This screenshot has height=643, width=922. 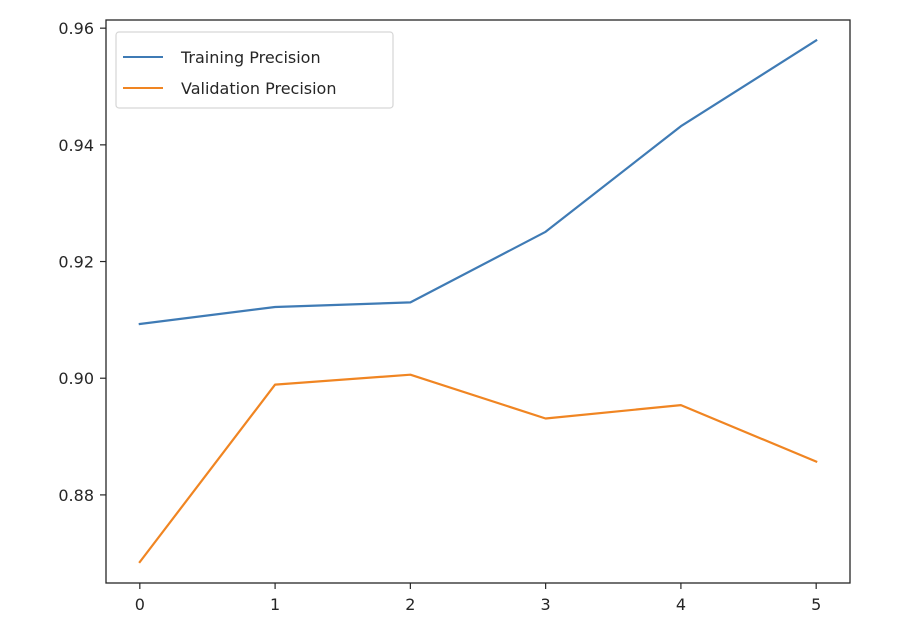 I want to click on y-tick-label: 0.88, so click(x=76, y=495).